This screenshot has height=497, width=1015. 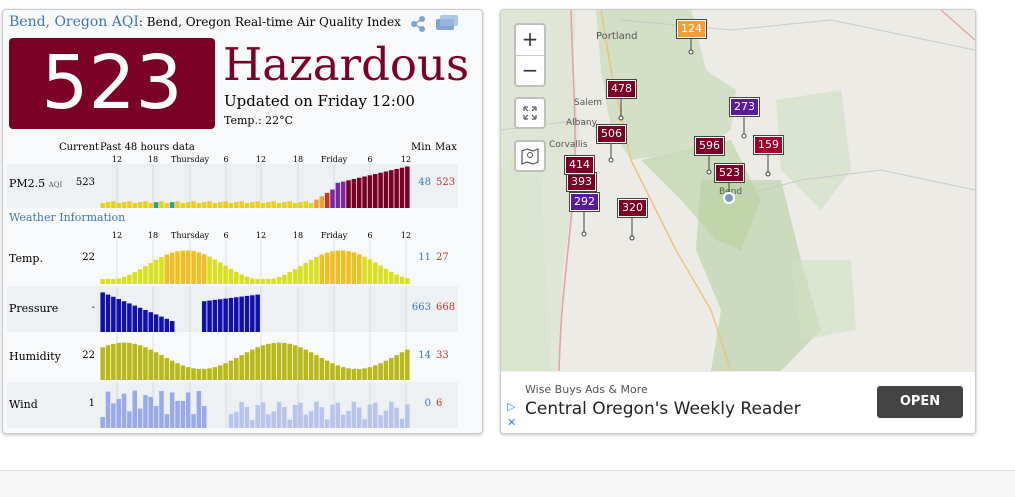 I want to click on pressure-min: 663, so click(x=421, y=307).